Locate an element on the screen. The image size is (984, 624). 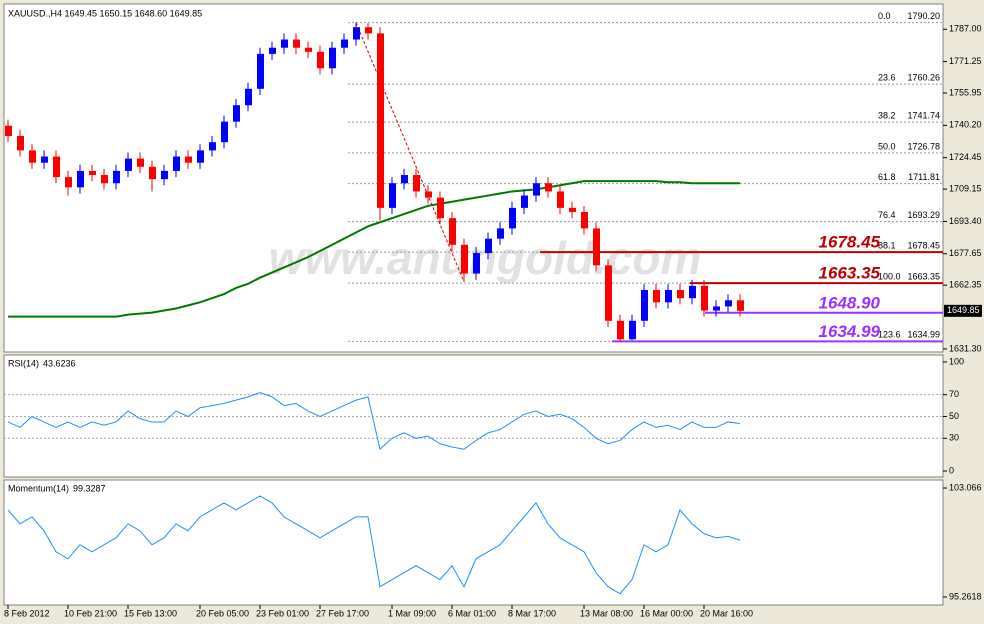
indicator-title: RSI(14) is located at coordinates (23, 363).